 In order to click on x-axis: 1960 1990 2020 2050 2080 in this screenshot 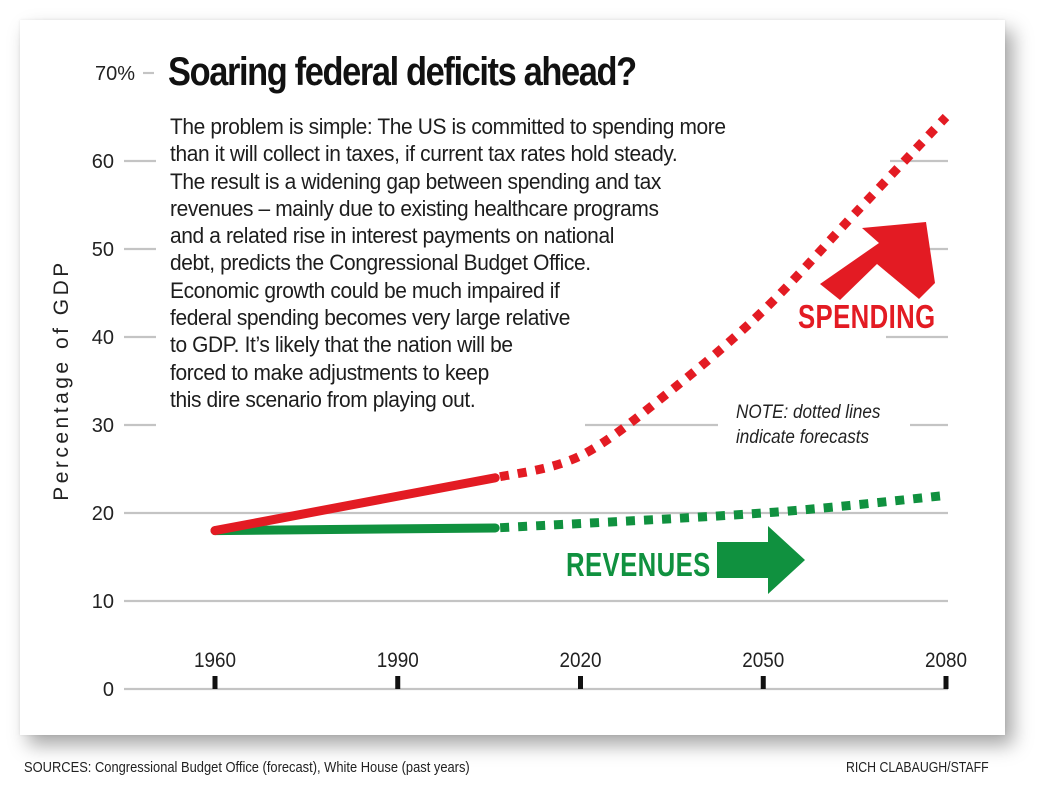, I will do `click(580, 669)`.